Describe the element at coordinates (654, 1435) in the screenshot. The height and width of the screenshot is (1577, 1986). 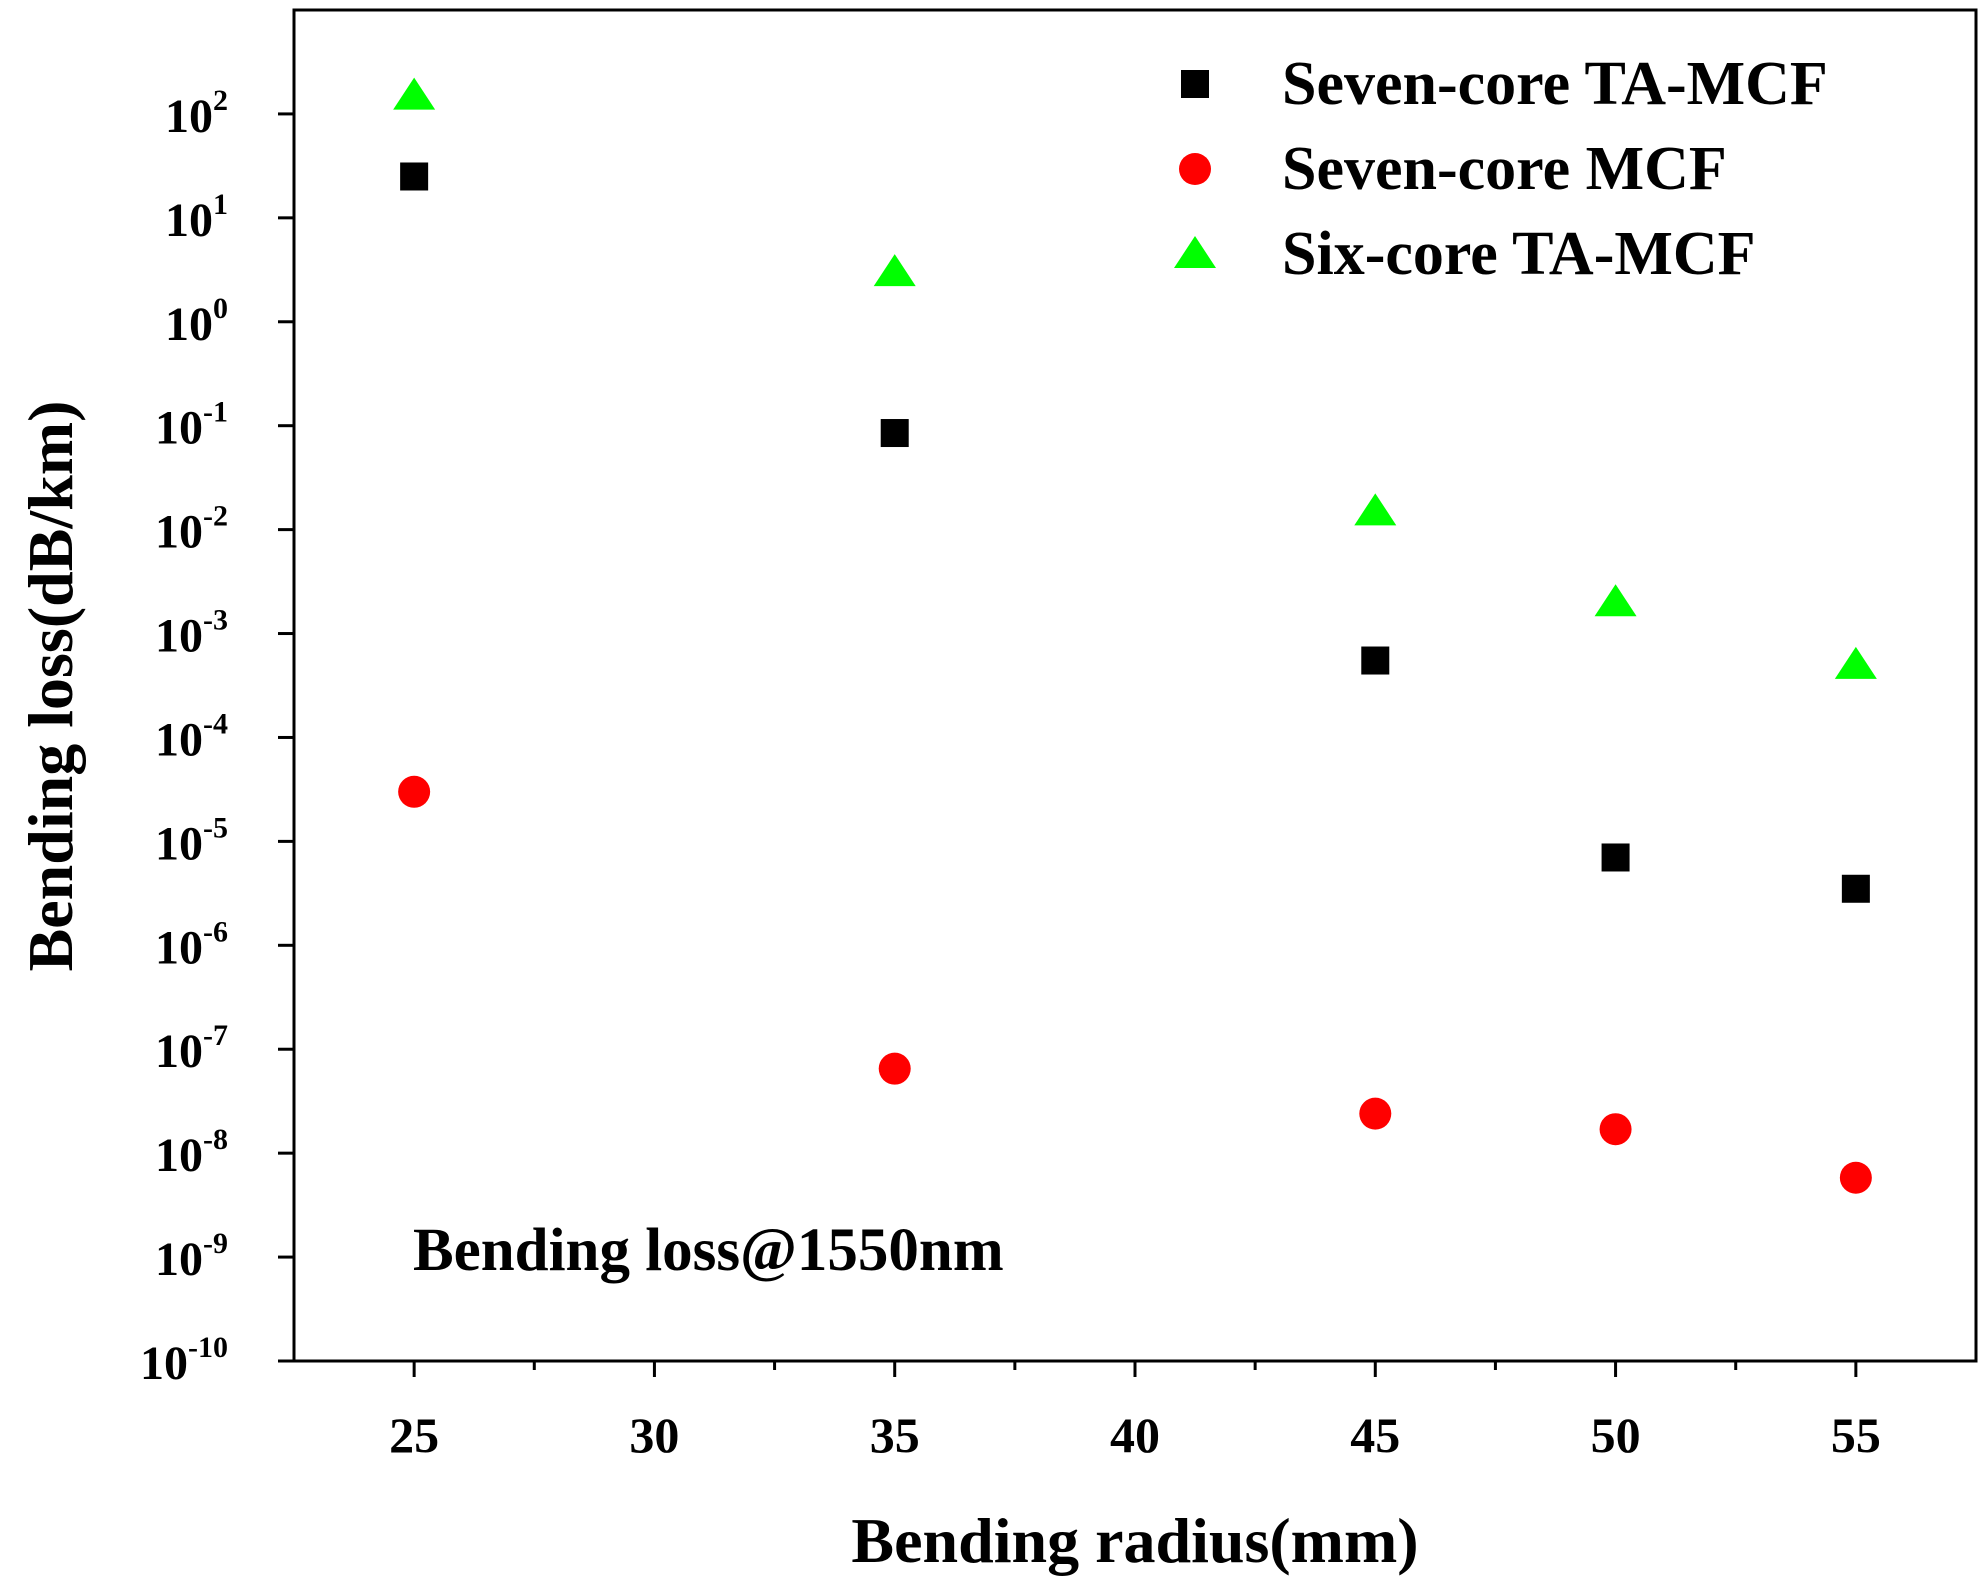
I see `x-tick-label: 30` at that location.